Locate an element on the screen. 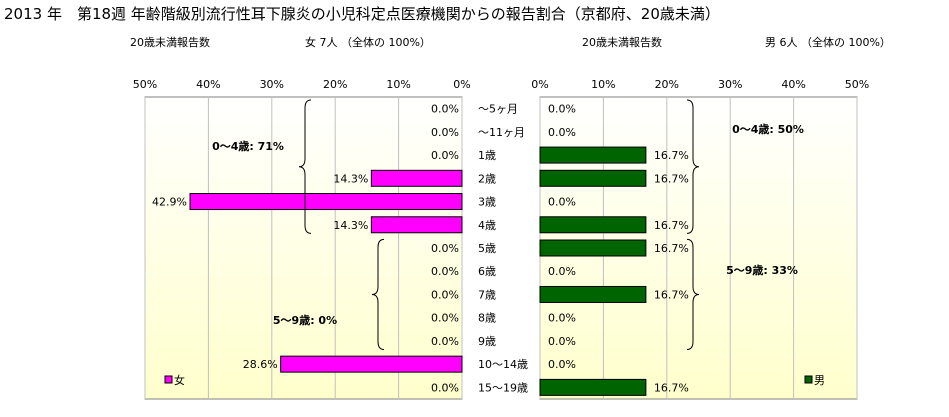 This screenshot has height=417, width=949. female-data-label: 42.9% is located at coordinates (169, 202).